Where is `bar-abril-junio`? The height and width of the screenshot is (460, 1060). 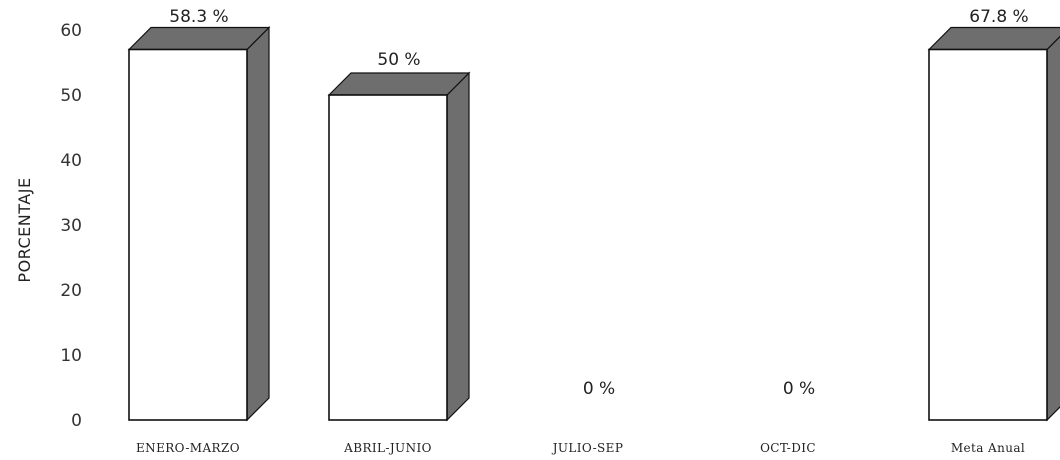 bar-abril-junio is located at coordinates (399, 246).